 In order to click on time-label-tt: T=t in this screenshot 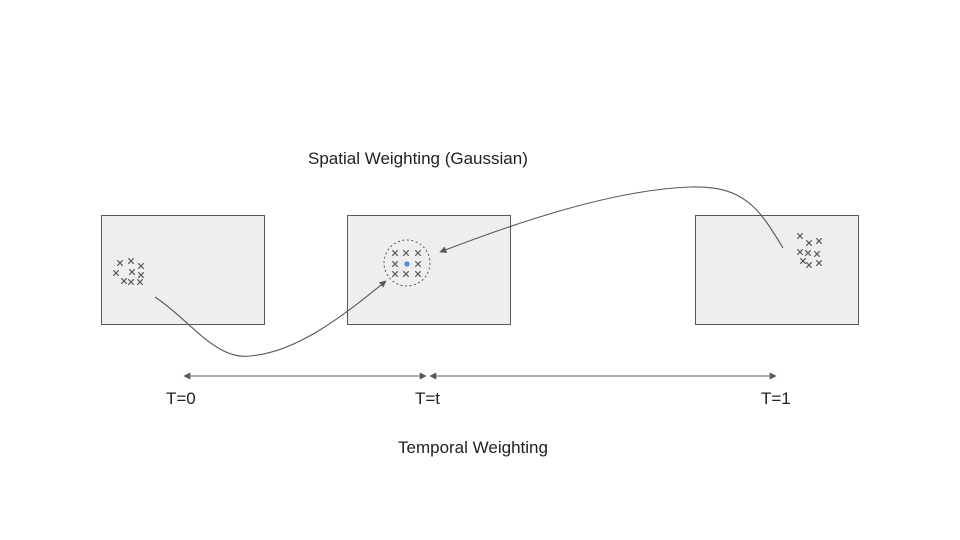, I will do `click(427, 398)`.